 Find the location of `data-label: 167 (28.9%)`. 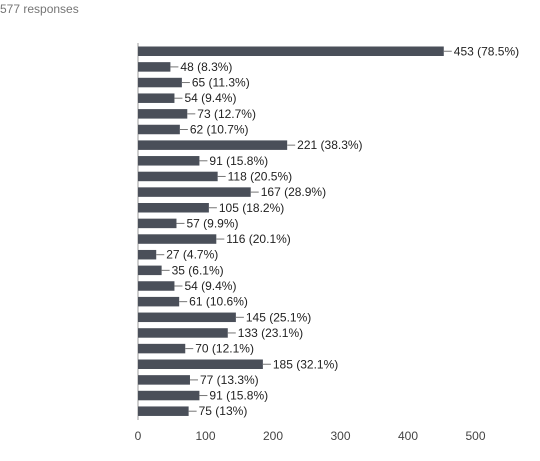

data-label: 167 (28.9%) is located at coordinates (293, 192).